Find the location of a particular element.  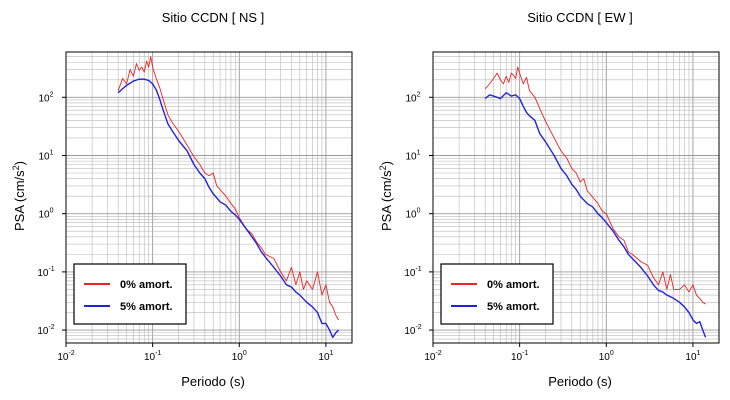

chart-title: Sitio CCDN [ NS ] is located at coordinates (213, 17).